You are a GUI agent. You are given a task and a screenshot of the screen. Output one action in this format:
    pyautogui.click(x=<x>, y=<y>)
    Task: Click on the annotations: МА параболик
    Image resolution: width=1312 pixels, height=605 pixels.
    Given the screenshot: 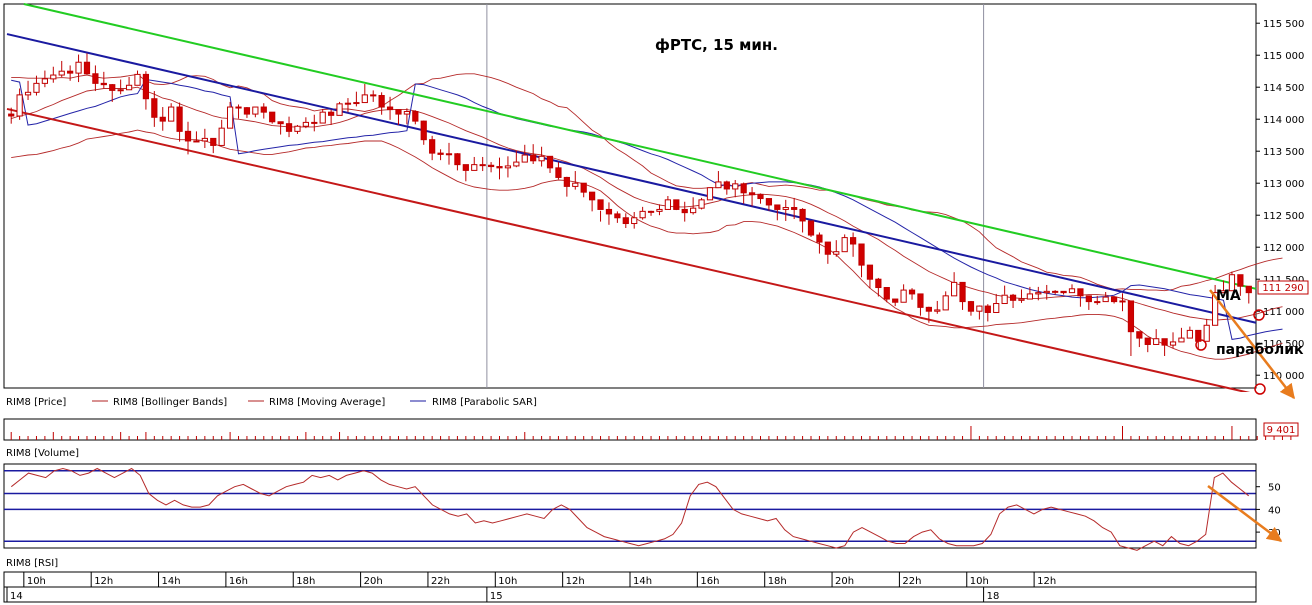 What is the action you would take?
    pyautogui.click(x=1249, y=415)
    